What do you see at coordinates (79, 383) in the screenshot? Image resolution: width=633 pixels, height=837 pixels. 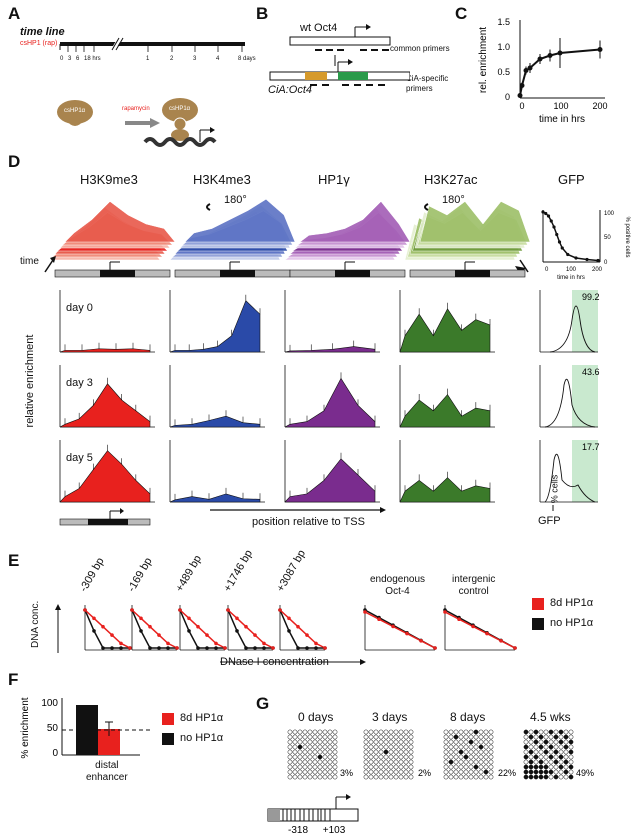 I see `day3-label: day 3` at bounding box center [79, 383].